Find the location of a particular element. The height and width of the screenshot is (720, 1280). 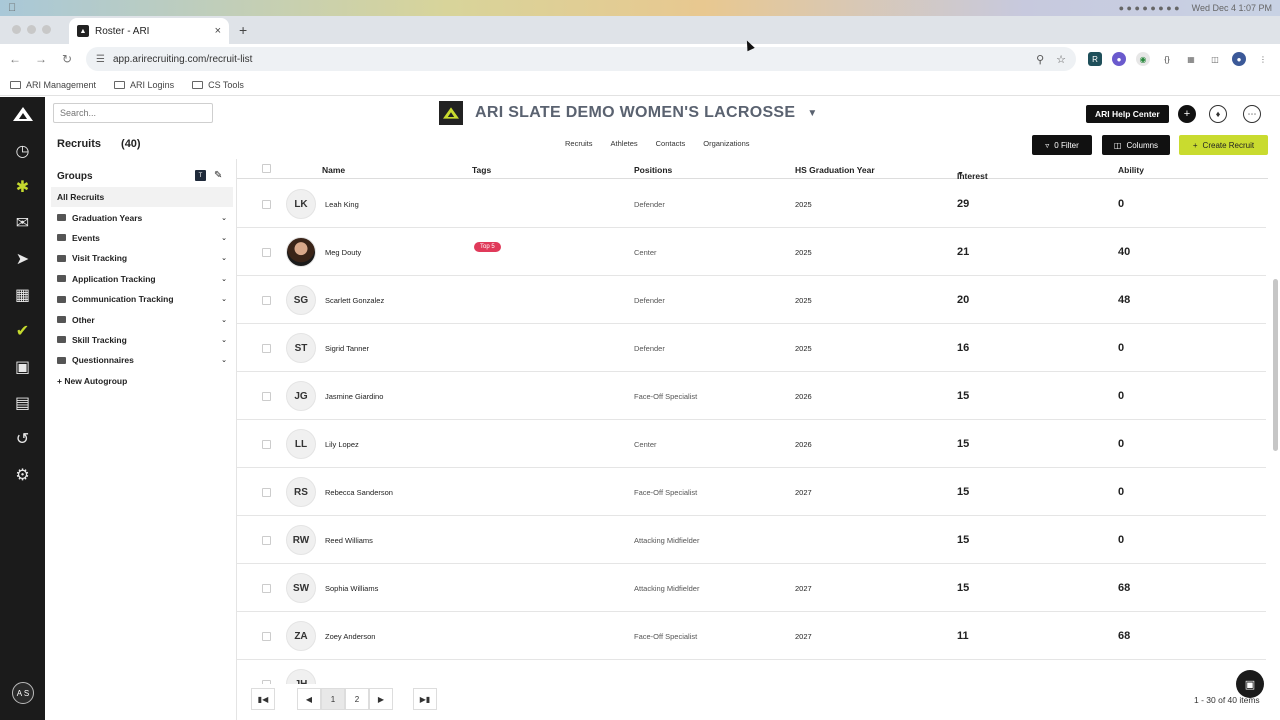

back-icon: ← is located at coordinates (15, 59).